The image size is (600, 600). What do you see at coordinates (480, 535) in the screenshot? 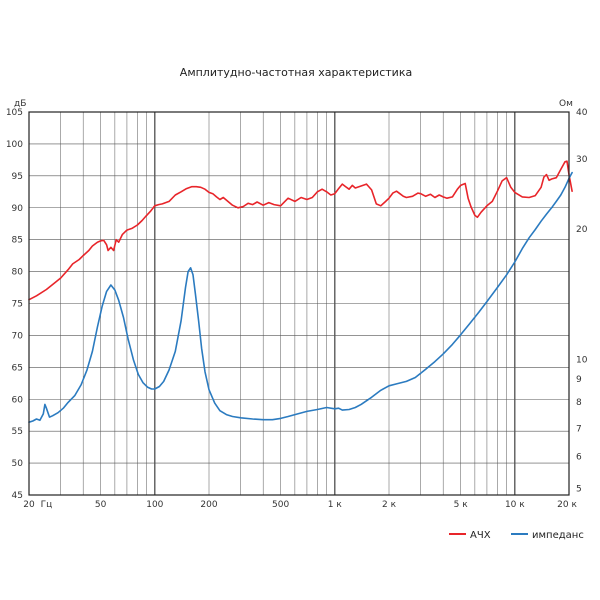
I see `legend-label: АЧХ` at bounding box center [480, 535].